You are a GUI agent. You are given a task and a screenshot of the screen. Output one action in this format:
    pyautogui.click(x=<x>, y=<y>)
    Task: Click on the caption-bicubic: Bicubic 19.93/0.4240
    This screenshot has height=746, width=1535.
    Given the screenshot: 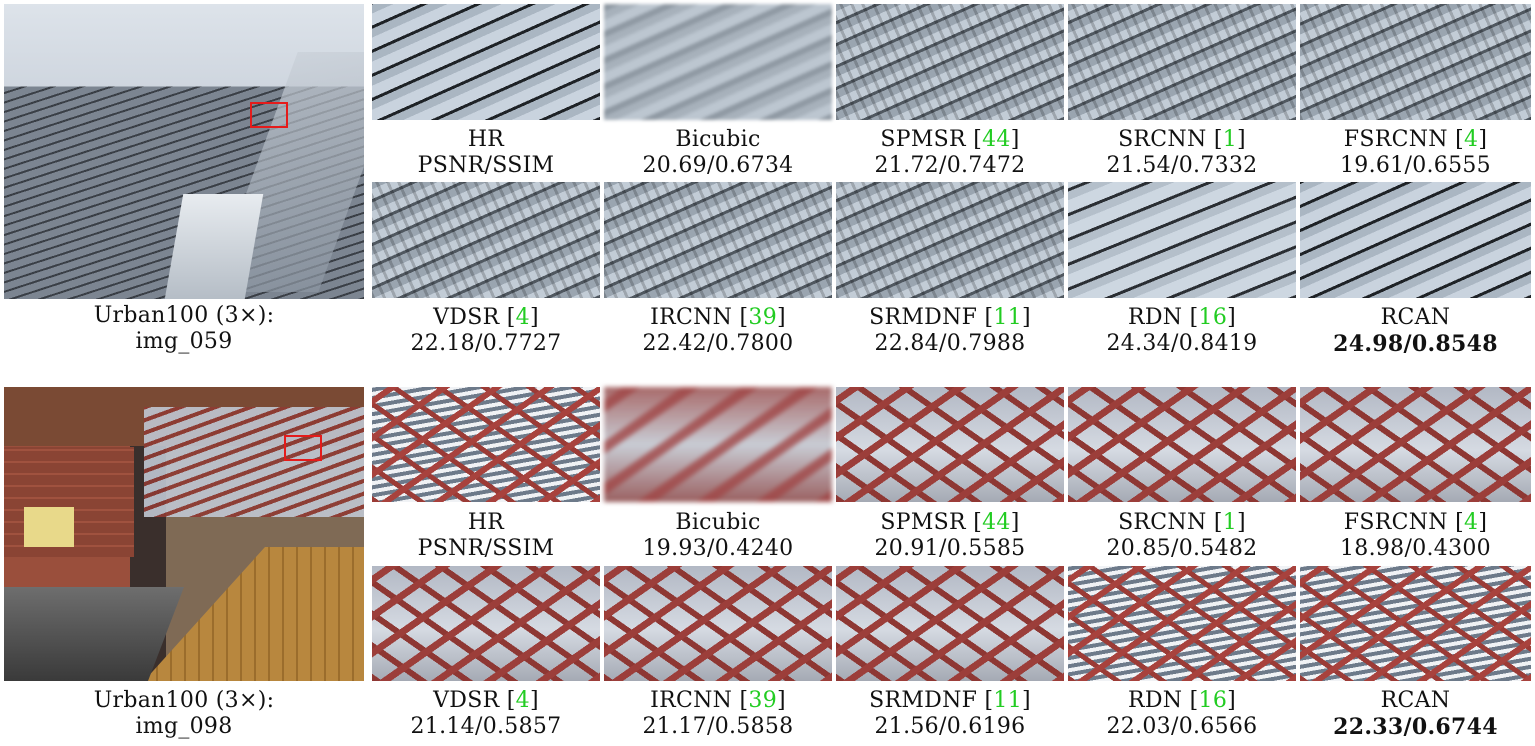 What is the action you would take?
    pyautogui.click(x=718, y=536)
    